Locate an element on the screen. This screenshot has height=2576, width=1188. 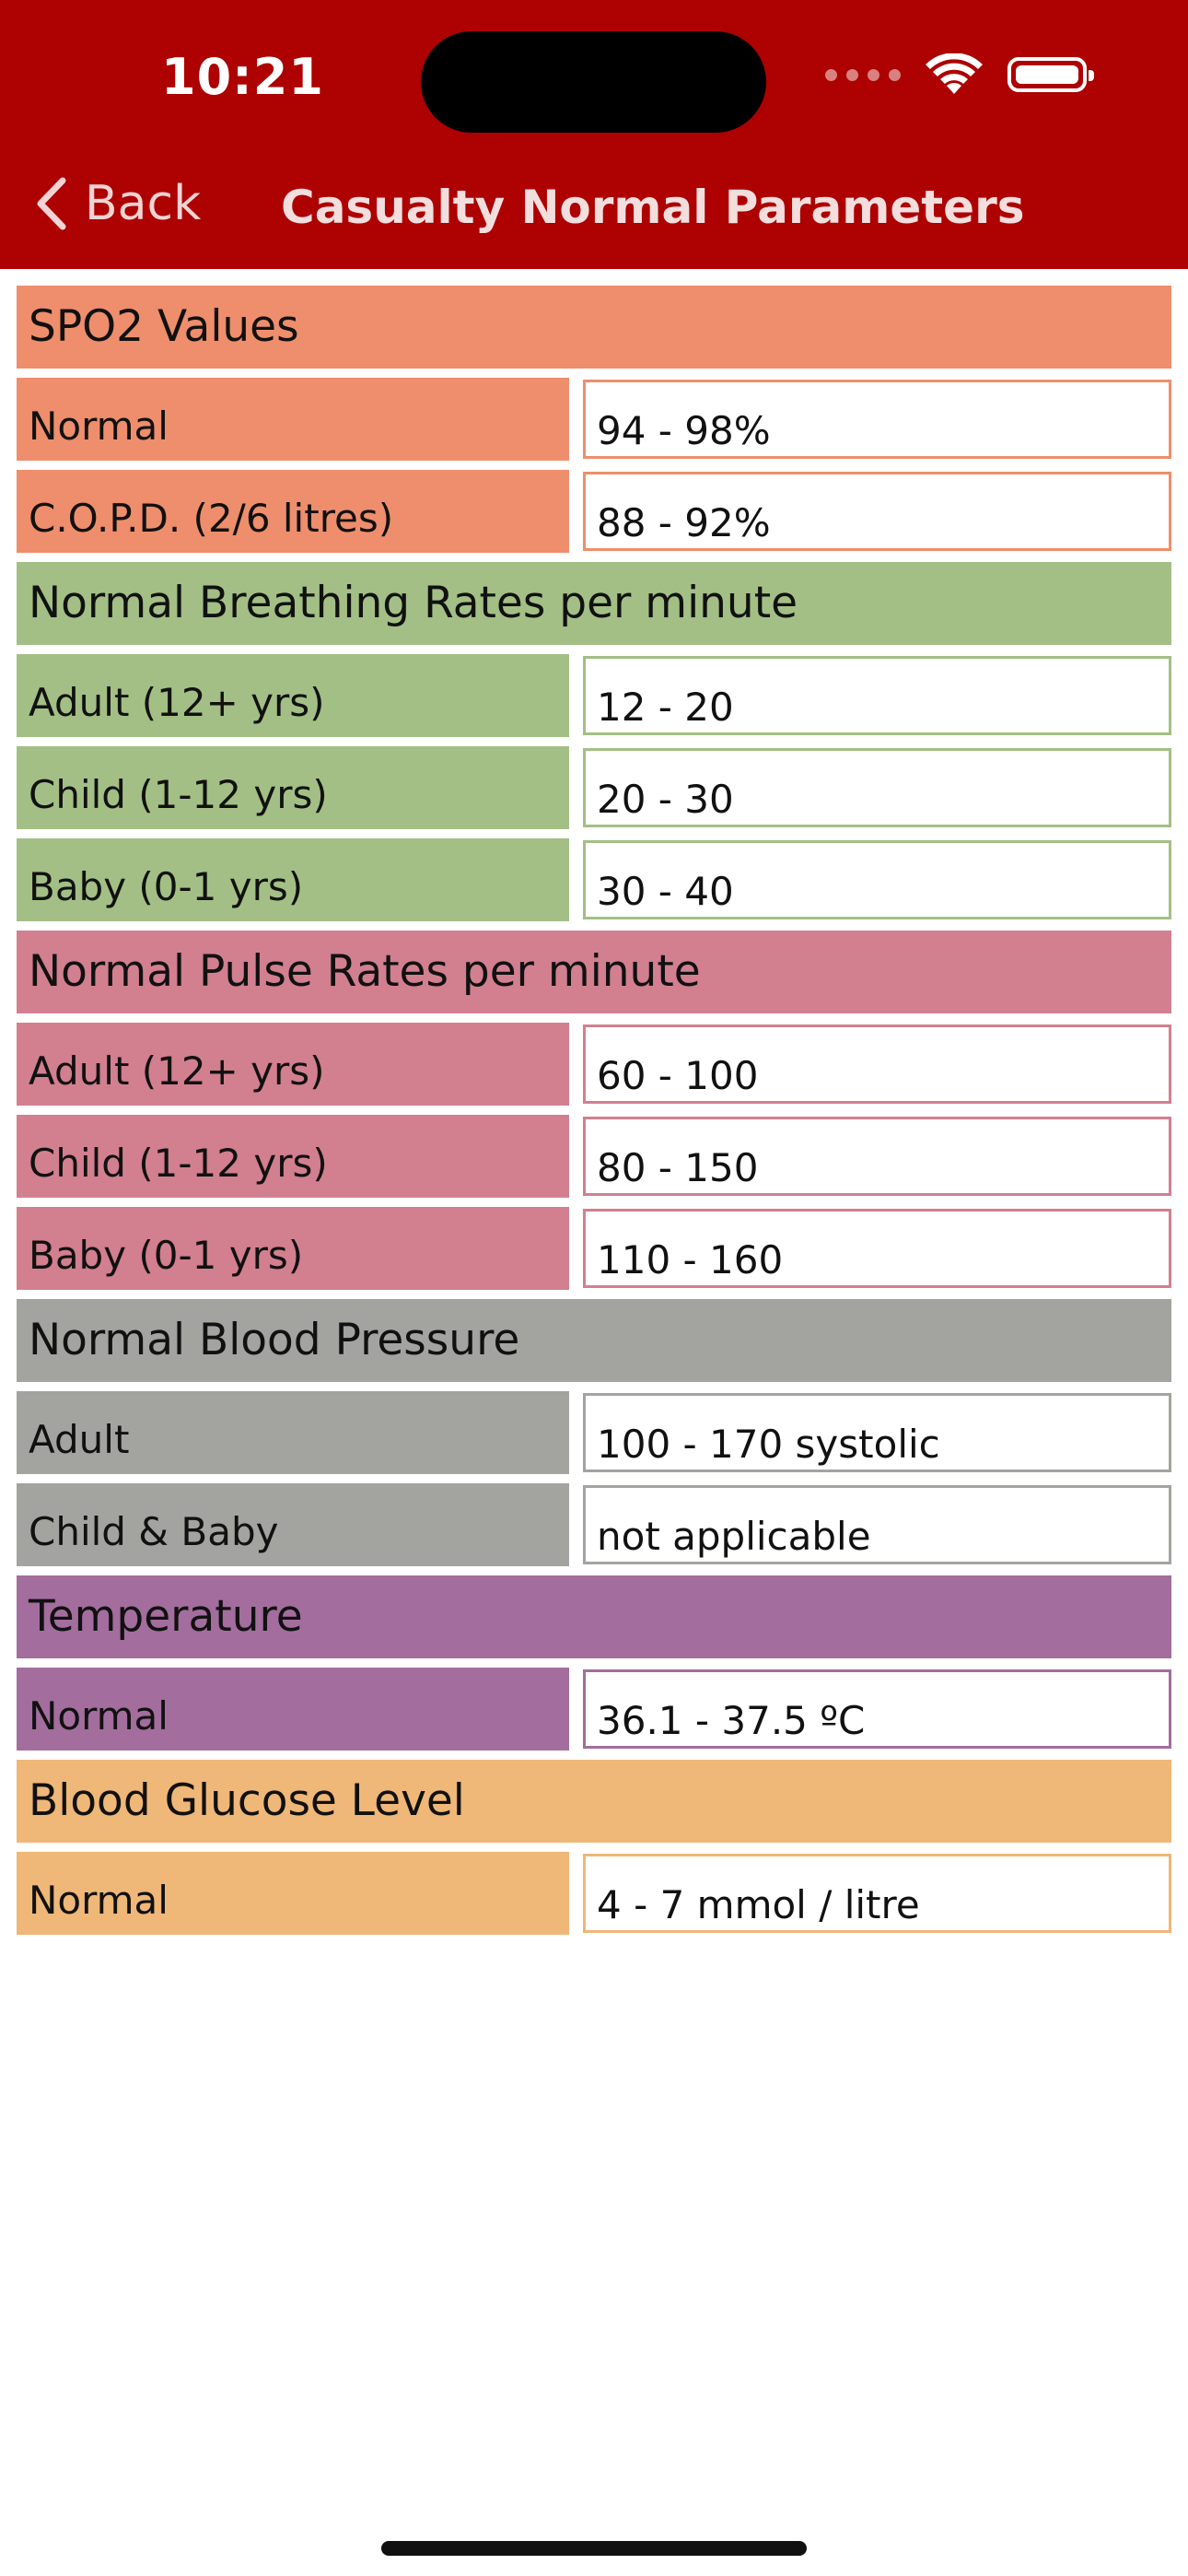
parameter-label: C.O.P.D. (2/6 litres) is located at coordinates (293, 511).